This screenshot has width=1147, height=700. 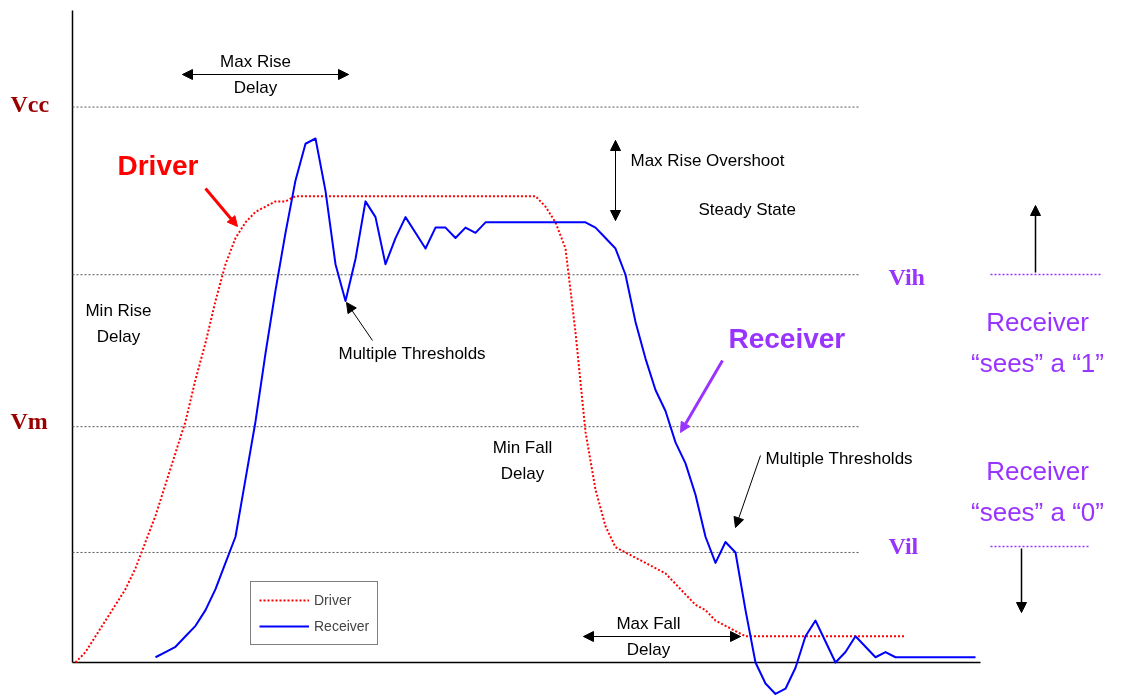 What do you see at coordinates (333, 600) in the screenshot?
I see `legend-label: Driver` at bounding box center [333, 600].